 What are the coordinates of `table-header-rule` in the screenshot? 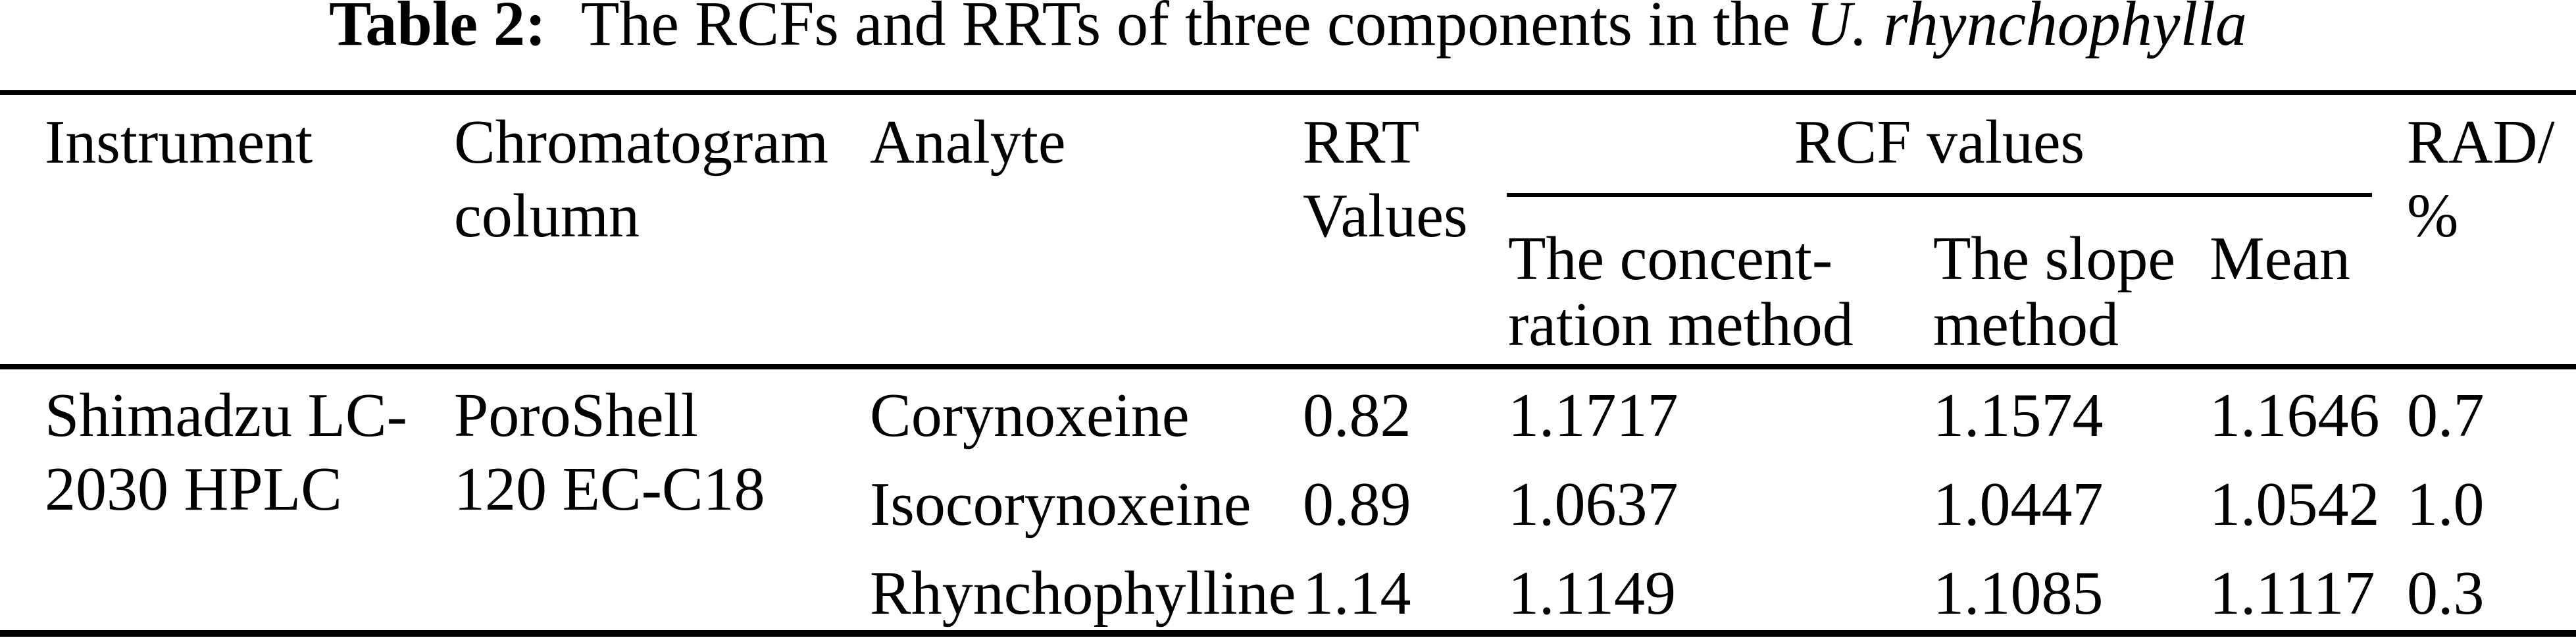 It's located at (1288, 366).